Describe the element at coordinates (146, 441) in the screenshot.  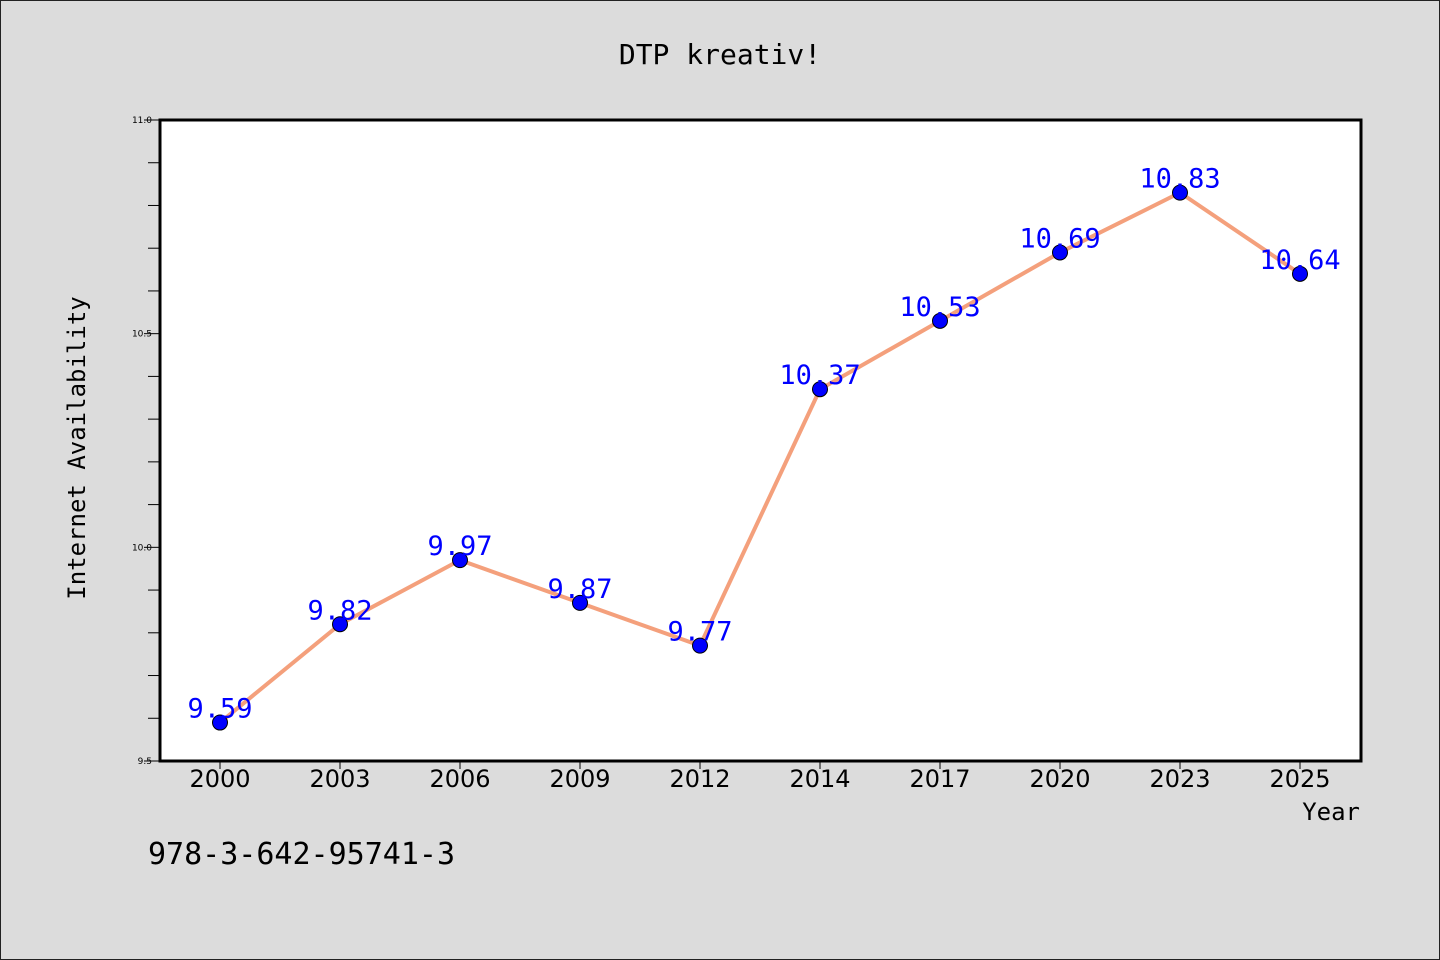
I see `y-axis: 9.5 10.0 10.5 11.0` at that location.